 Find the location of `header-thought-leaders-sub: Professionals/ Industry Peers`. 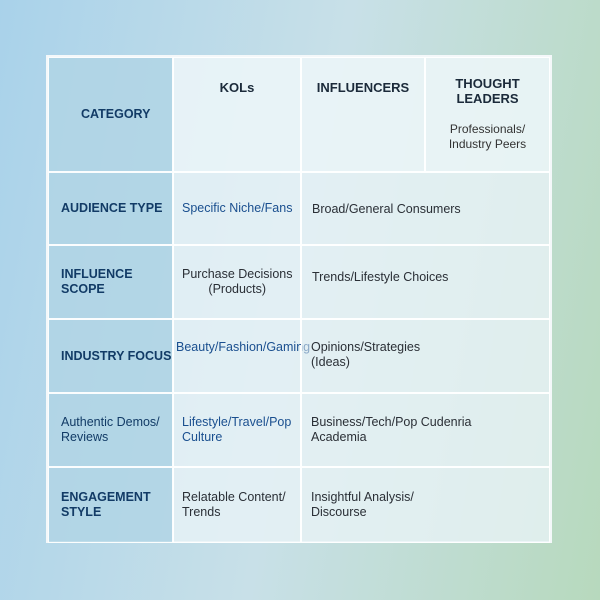

header-thought-leaders-sub: Professionals/ Industry Peers is located at coordinates (487, 136).